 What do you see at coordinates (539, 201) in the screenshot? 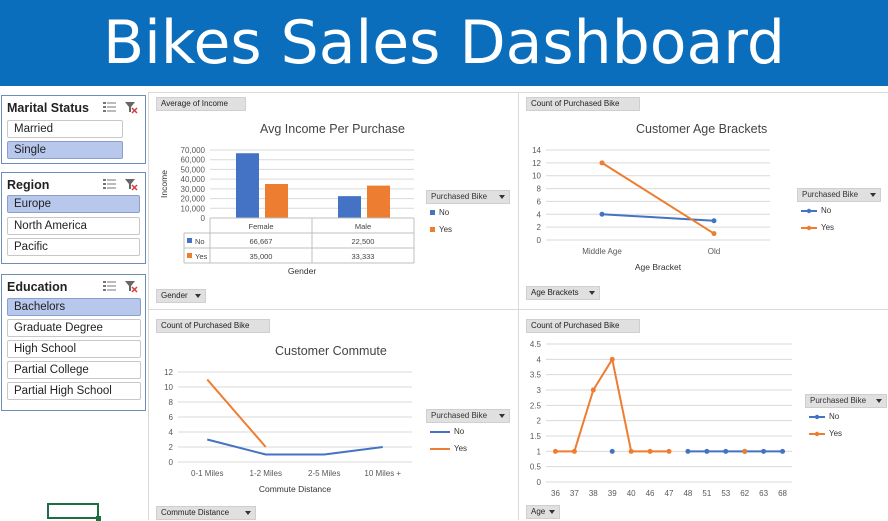
I see `y-tick-label: 6` at bounding box center [539, 201].